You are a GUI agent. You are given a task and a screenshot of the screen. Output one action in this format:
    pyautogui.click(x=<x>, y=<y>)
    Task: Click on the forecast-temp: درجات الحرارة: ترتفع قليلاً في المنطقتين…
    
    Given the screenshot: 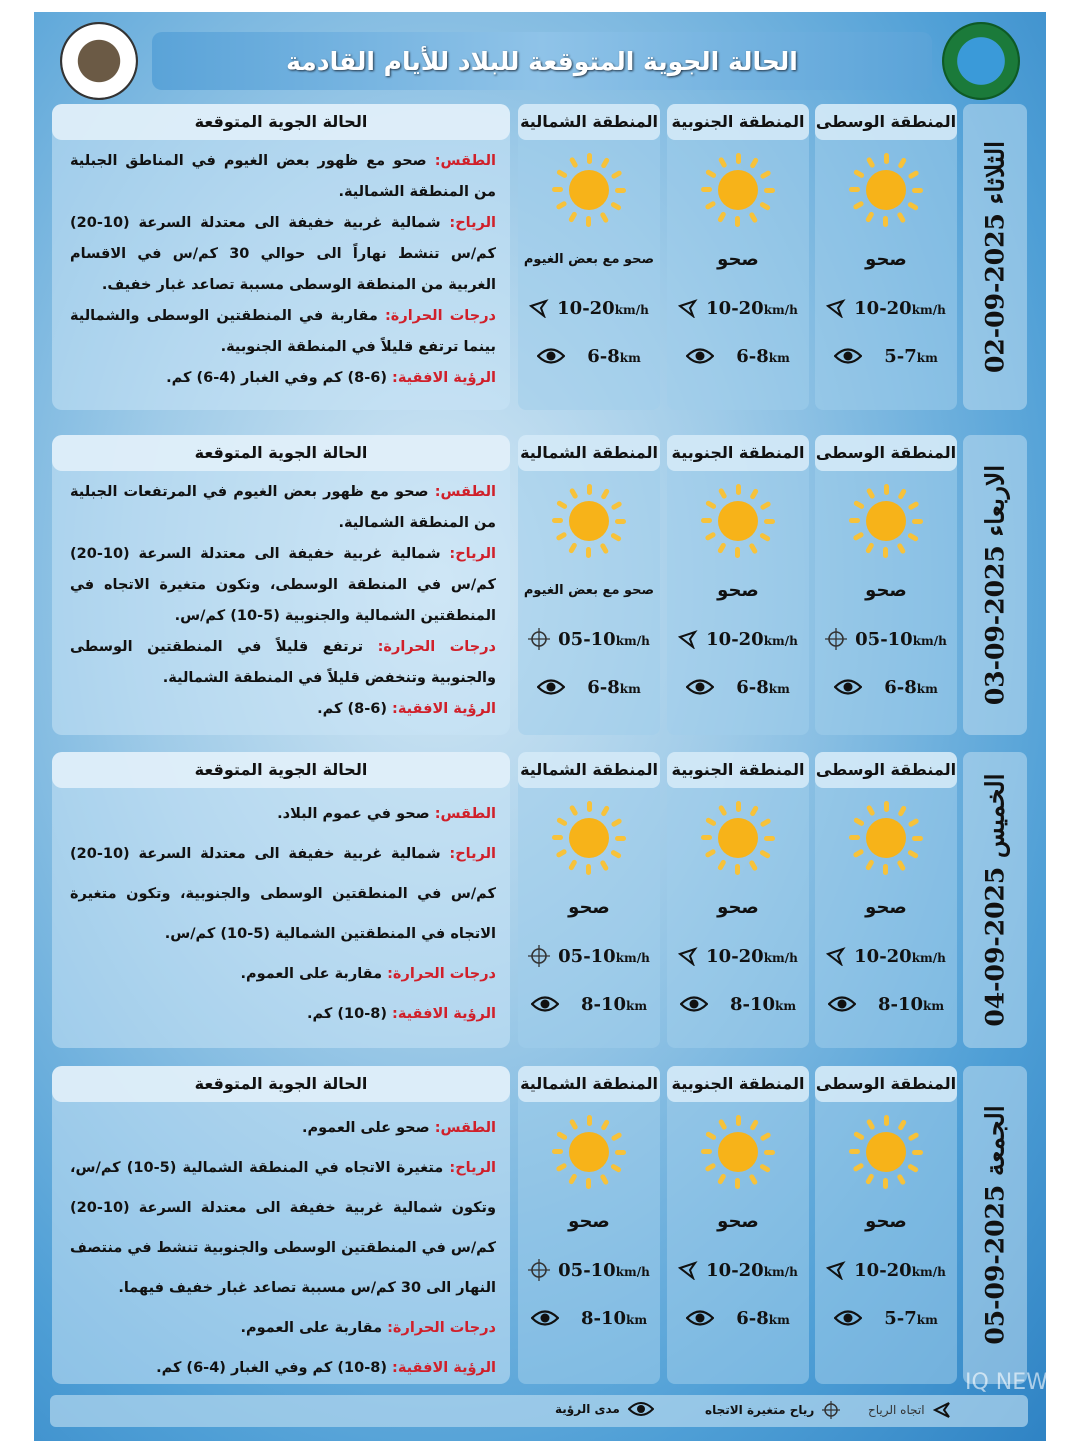 What is the action you would take?
    pyautogui.click(x=283, y=662)
    